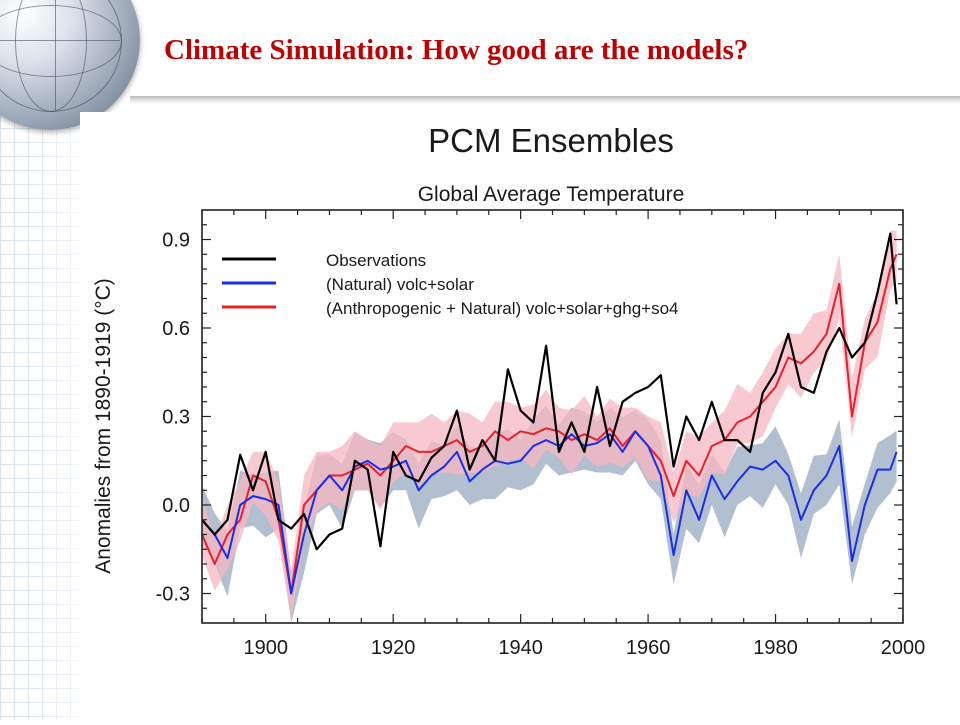 The height and width of the screenshot is (725, 960). I want to click on y-axis-label: Anomalies from 1890-1919 (°C), so click(103, 426).